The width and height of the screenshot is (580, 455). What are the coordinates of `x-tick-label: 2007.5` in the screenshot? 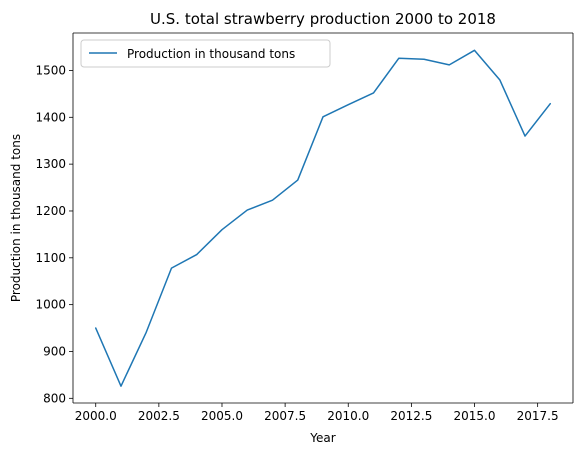 It's located at (285, 416).